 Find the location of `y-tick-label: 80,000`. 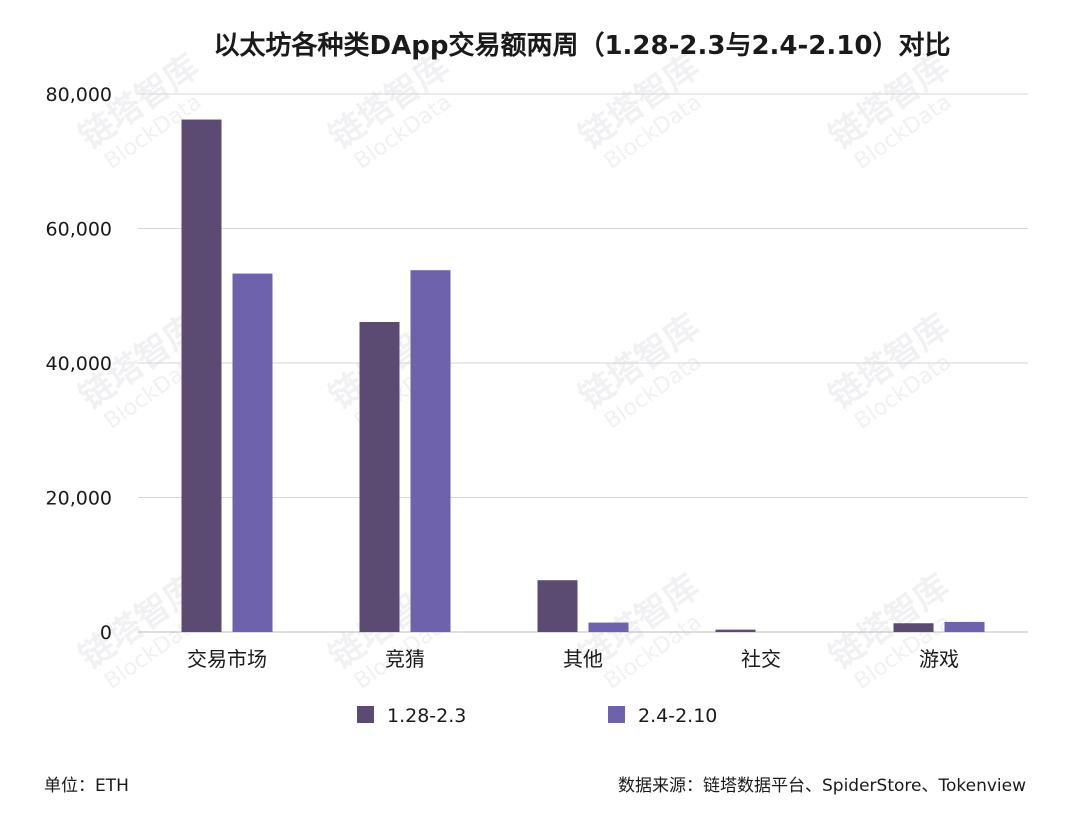

y-tick-label: 80,000 is located at coordinates (79, 95).